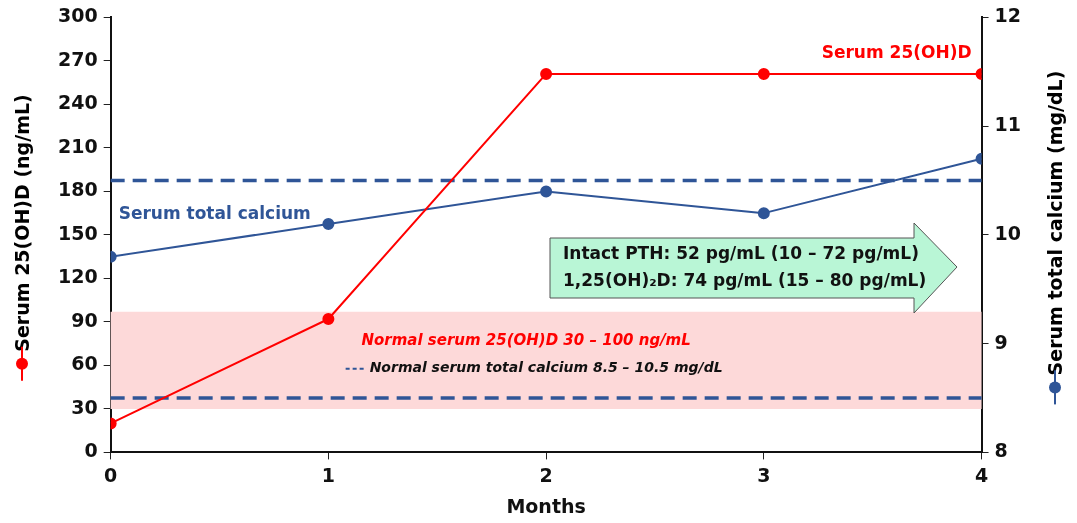  What do you see at coordinates (84, 319) in the screenshot?
I see `y-tick-label: 90` at bounding box center [84, 319].